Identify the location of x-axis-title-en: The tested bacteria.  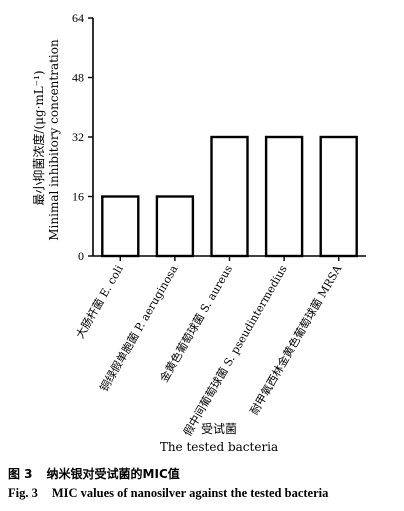
(219, 447).